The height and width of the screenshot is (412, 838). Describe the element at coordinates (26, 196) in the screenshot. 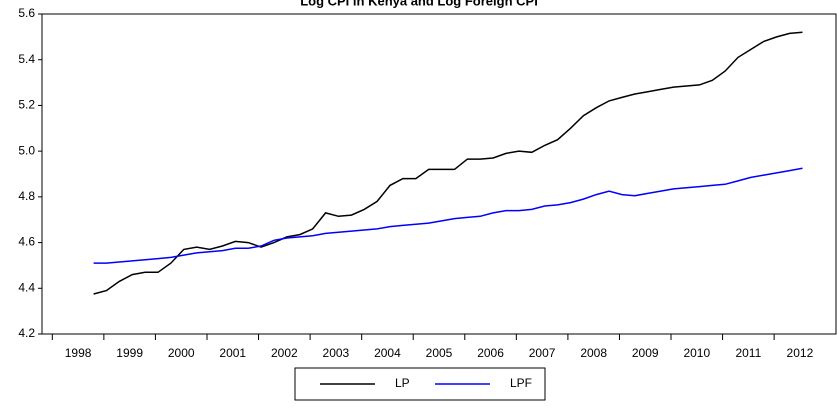

I see `y-tick-label: 4.8` at that location.